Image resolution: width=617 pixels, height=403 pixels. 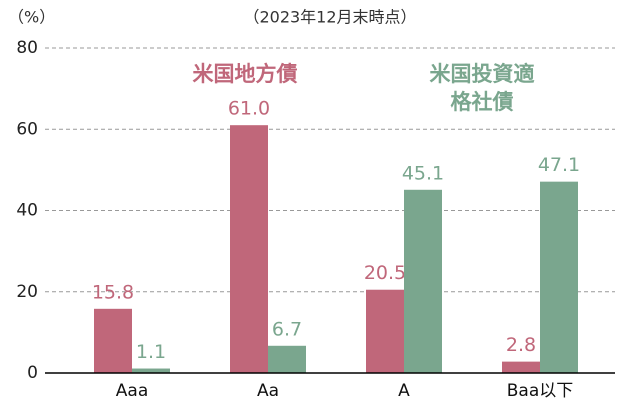 What do you see at coordinates (27, 211) in the screenshot?
I see `y-tick-label: 40` at bounding box center [27, 211].